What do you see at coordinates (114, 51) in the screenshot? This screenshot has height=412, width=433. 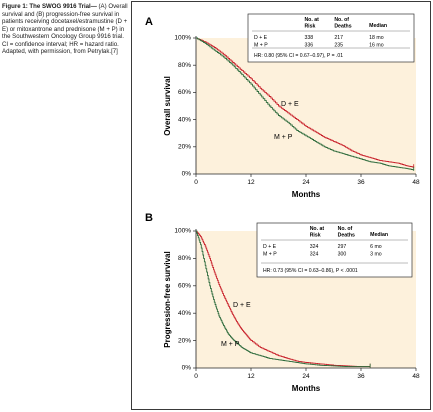 I see `caption-reference: [7]` at bounding box center [114, 51].